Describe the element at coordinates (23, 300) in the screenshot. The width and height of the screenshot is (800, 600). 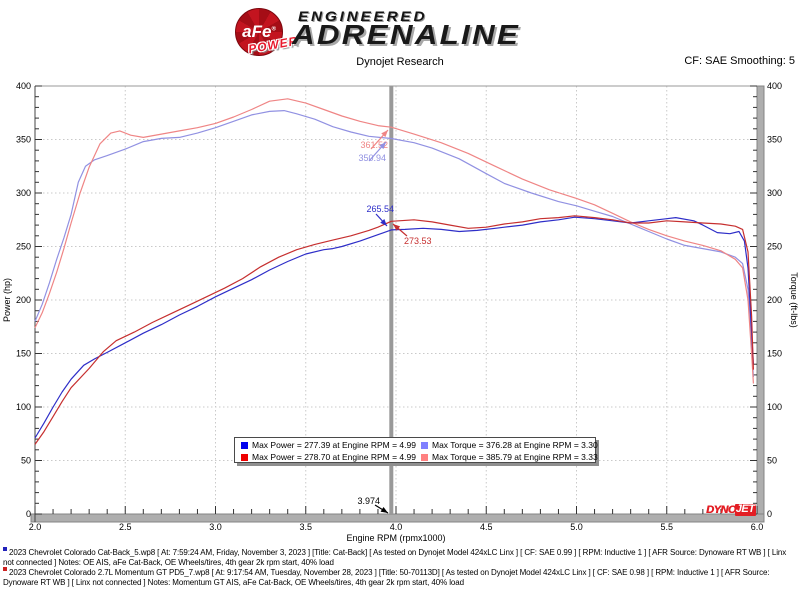
I see `left-axis-tick-label: 200` at that location.